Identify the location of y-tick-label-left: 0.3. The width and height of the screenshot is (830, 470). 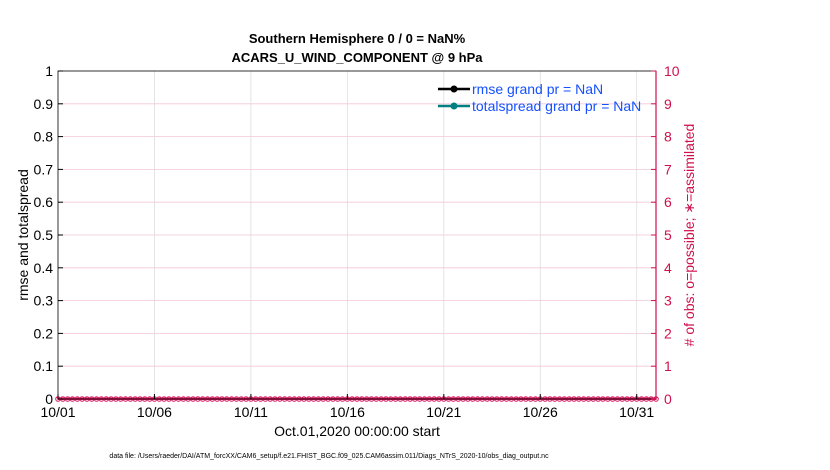
(44, 301).